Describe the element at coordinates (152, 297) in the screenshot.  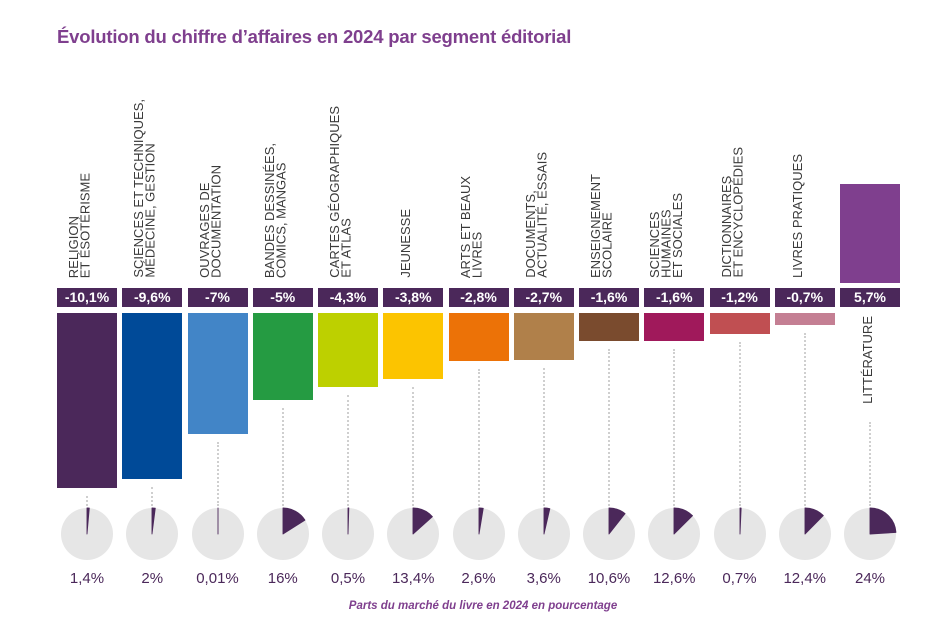
I see `value-label: -9,6%` at that location.